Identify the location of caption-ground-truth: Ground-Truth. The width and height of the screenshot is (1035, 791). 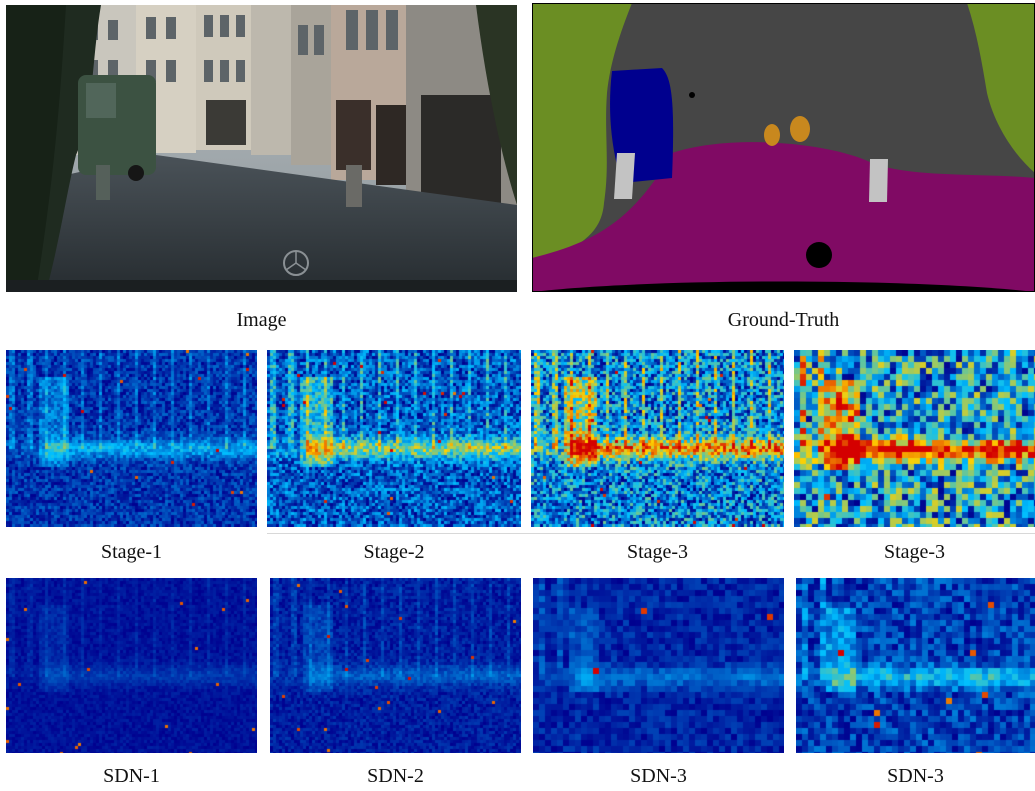
(783, 320).